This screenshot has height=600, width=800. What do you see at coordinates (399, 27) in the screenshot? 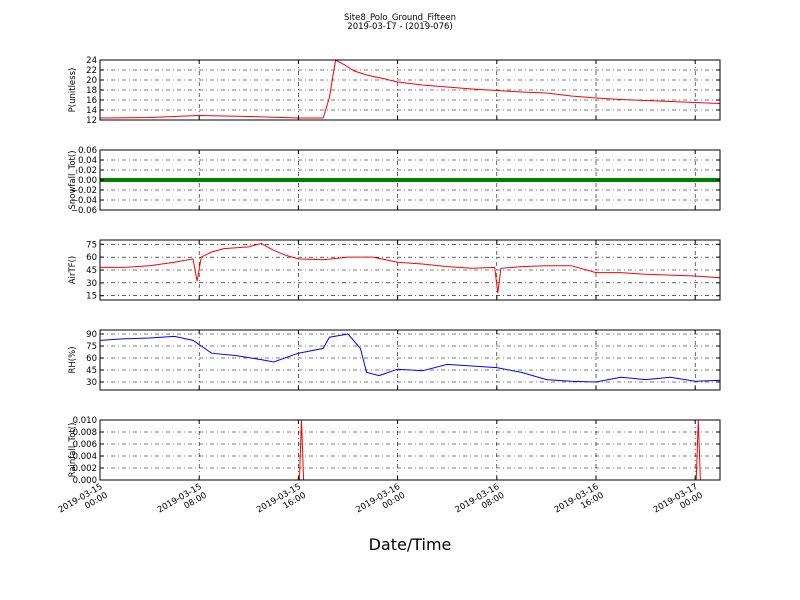
I see `figure-subtitle: 2019-03-17 - (2019-076)` at bounding box center [399, 27].